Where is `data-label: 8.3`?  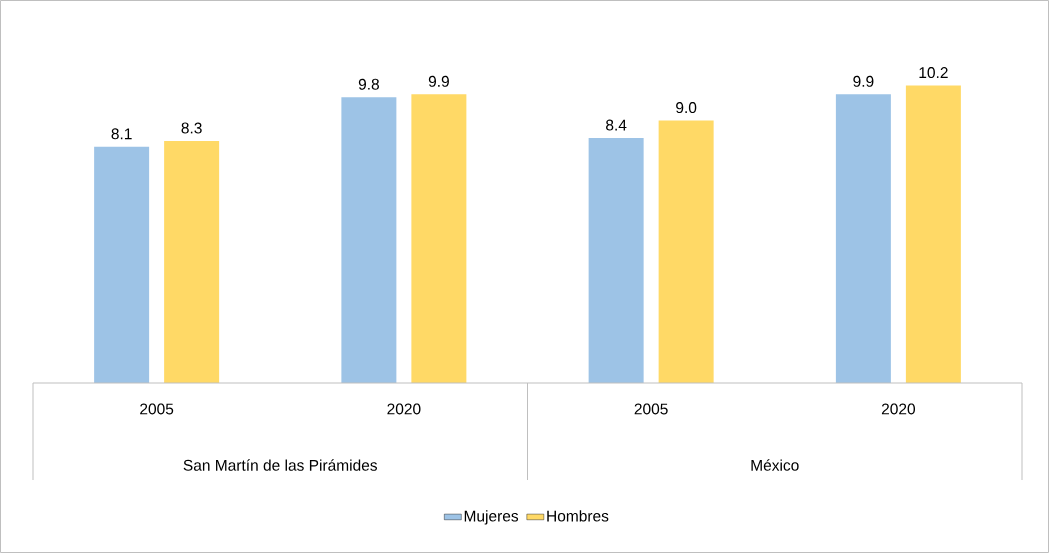 data-label: 8.3 is located at coordinates (191, 128).